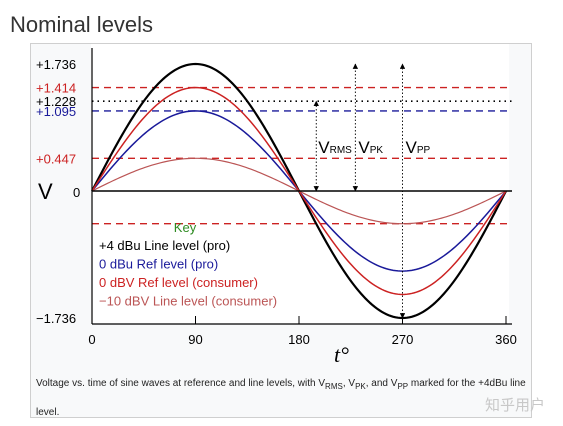 The height and width of the screenshot is (426, 563). I want to click on x-tick-label-2: 180, so click(299, 339).